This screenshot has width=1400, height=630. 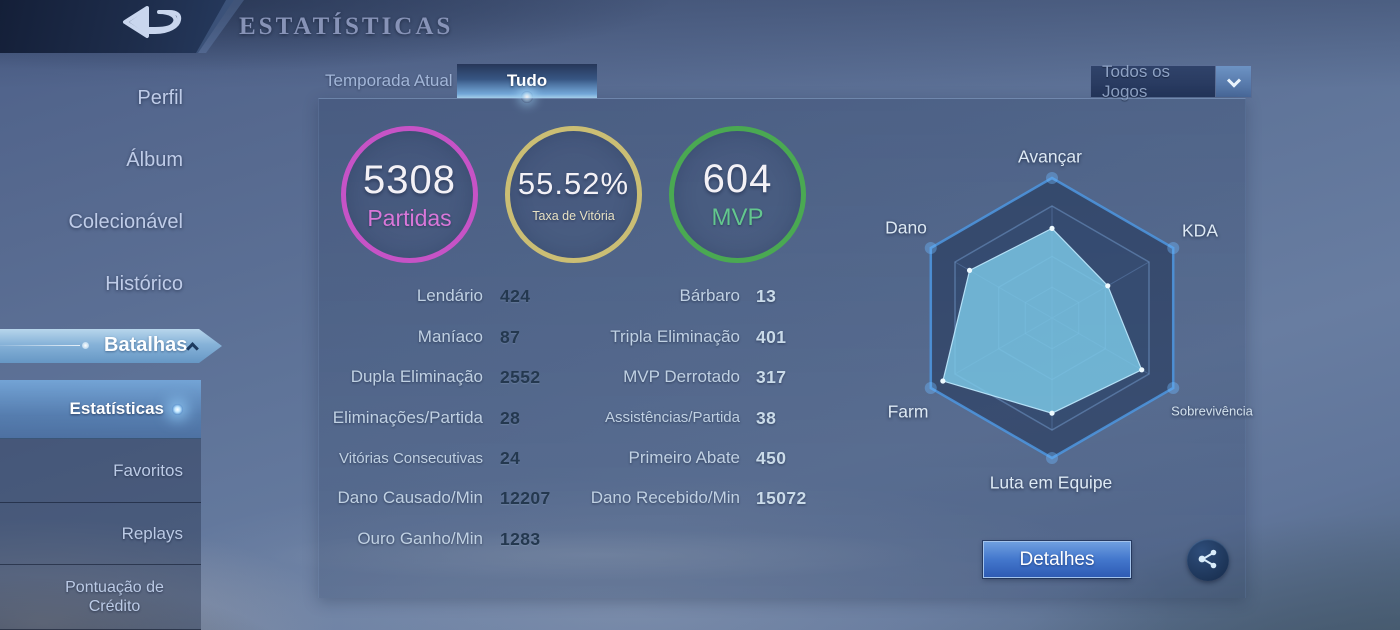 What do you see at coordinates (410, 497) in the screenshot?
I see `stat-label: Dano Causado/Min` at bounding box center [410, 497].